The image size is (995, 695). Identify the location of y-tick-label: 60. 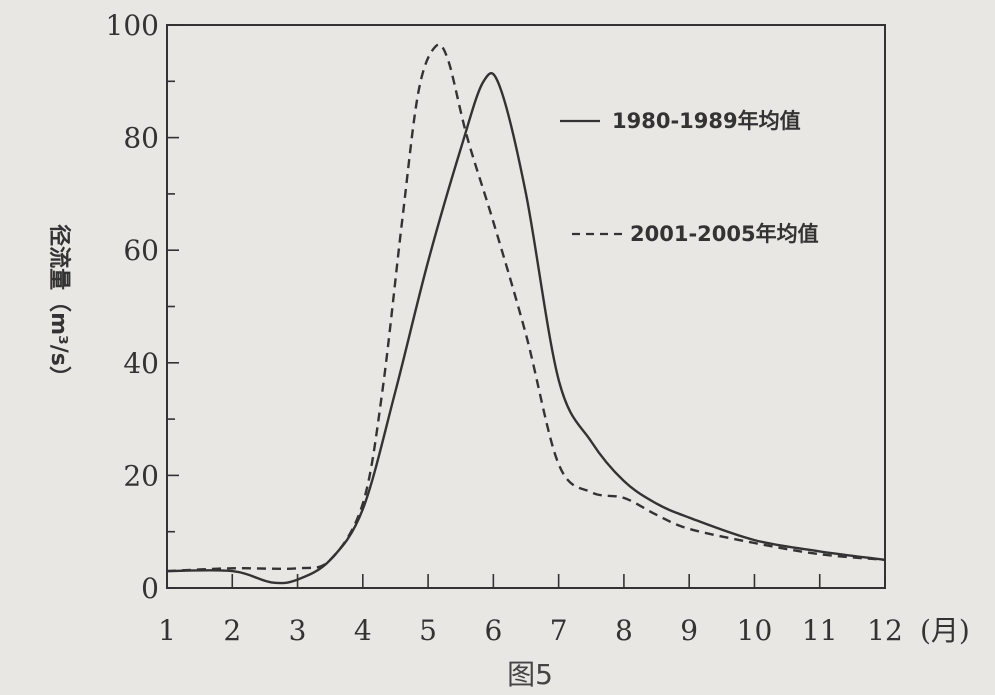
(141, 250).